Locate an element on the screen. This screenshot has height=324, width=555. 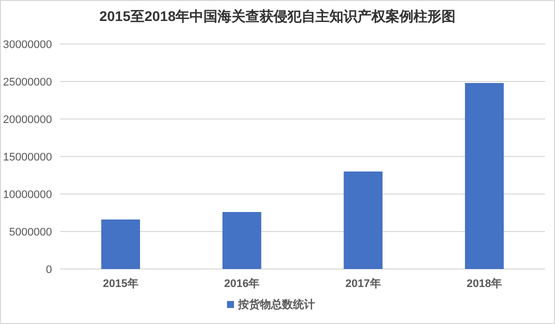
xtick: 2018年 is located at coordinates (484, 284).